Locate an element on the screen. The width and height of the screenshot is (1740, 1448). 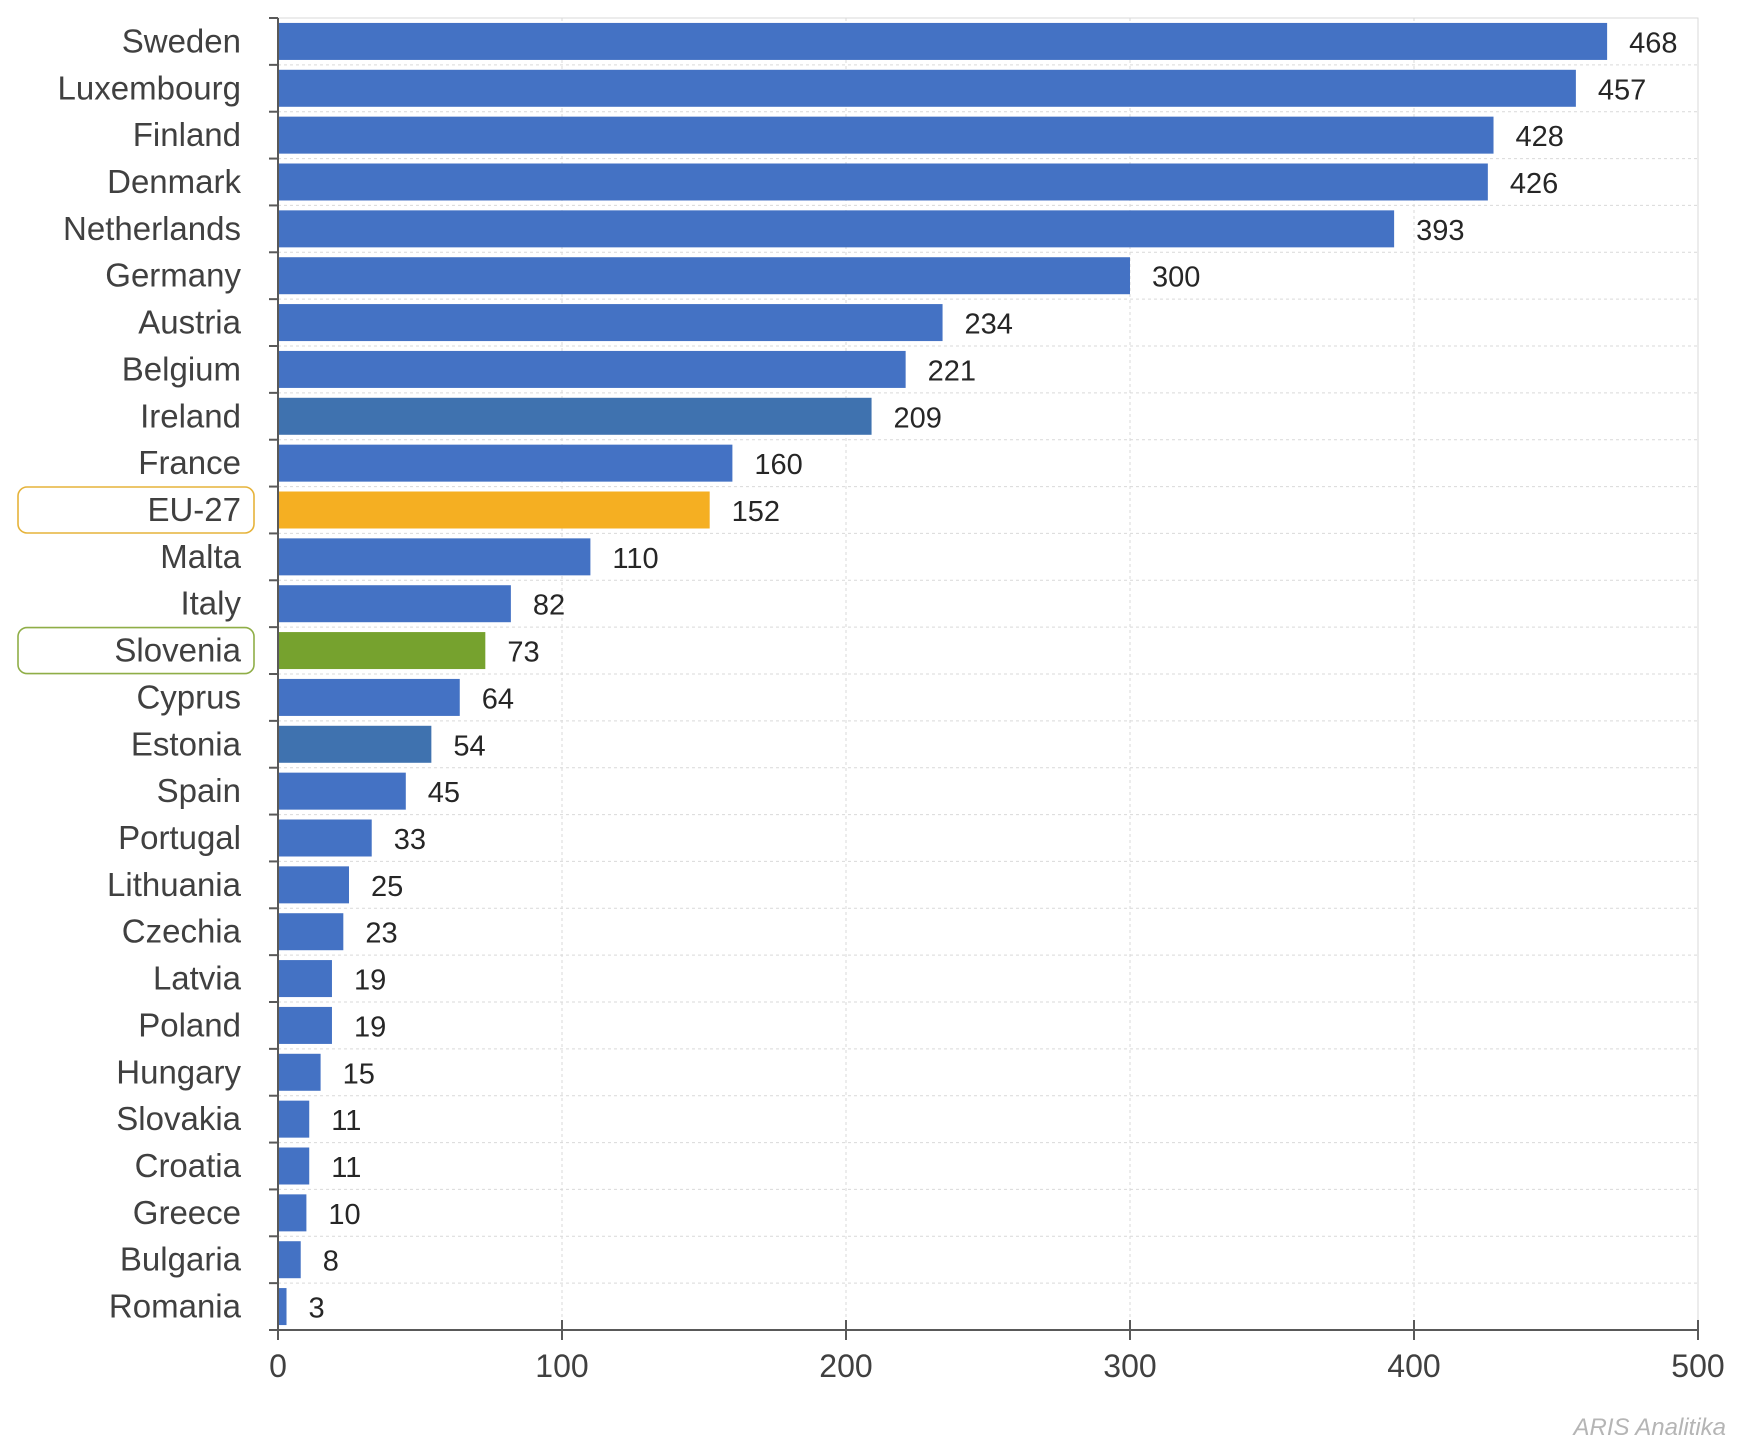
category-label: Luxembourg is located at coordinates (149, 87).